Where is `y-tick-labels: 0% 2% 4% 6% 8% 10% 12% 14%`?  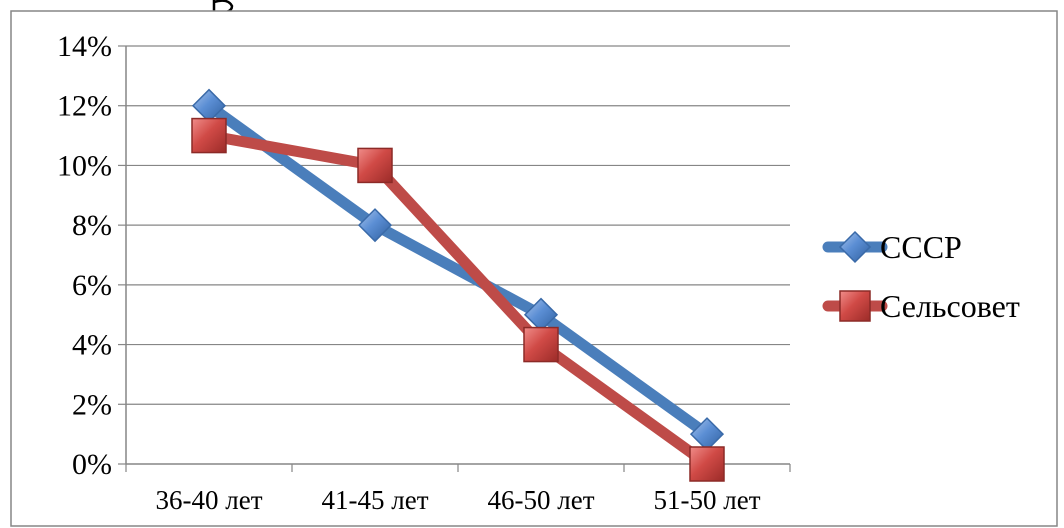 y-tick-labels: 0% 2% 4% 6% 8% 10% 12% 14% is located at coordinates (84, 255).